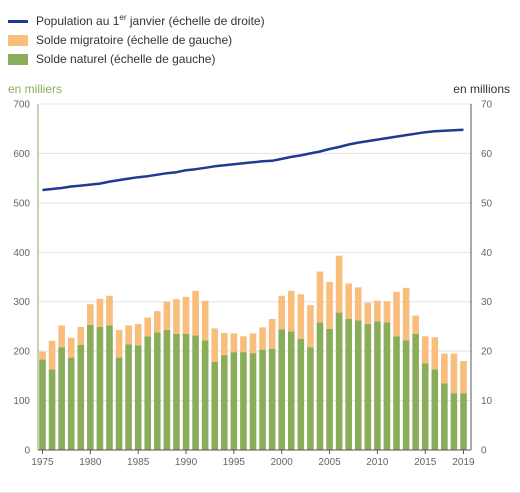 The image size is (520, 493). What do you see at coordinates (186, 462) in the screenshot?
I see `x-axis-tick-label: 1990` at bounding box center [186, 462].